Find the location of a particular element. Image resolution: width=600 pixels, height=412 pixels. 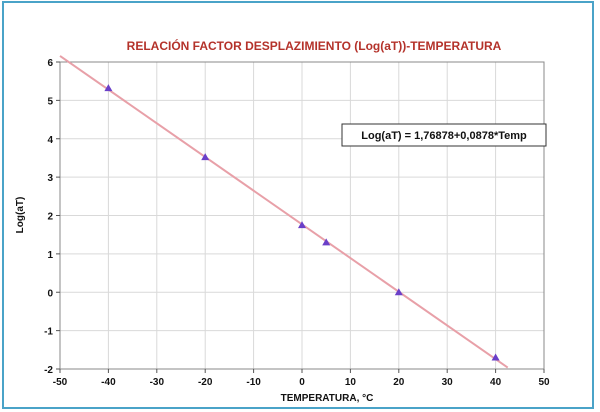

y-tick-label: 2 is located at coordinates (50, 217).